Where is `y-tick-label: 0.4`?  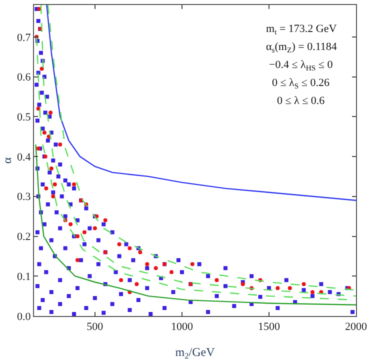 y-tick-label: 0.4 is located at coordinates (24, 157).